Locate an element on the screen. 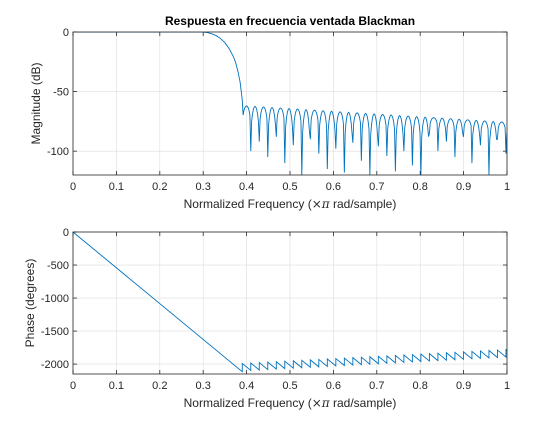 The image size is (560, 425). phase-x-label-symbol: ×π is located at coordinates (321, 403).